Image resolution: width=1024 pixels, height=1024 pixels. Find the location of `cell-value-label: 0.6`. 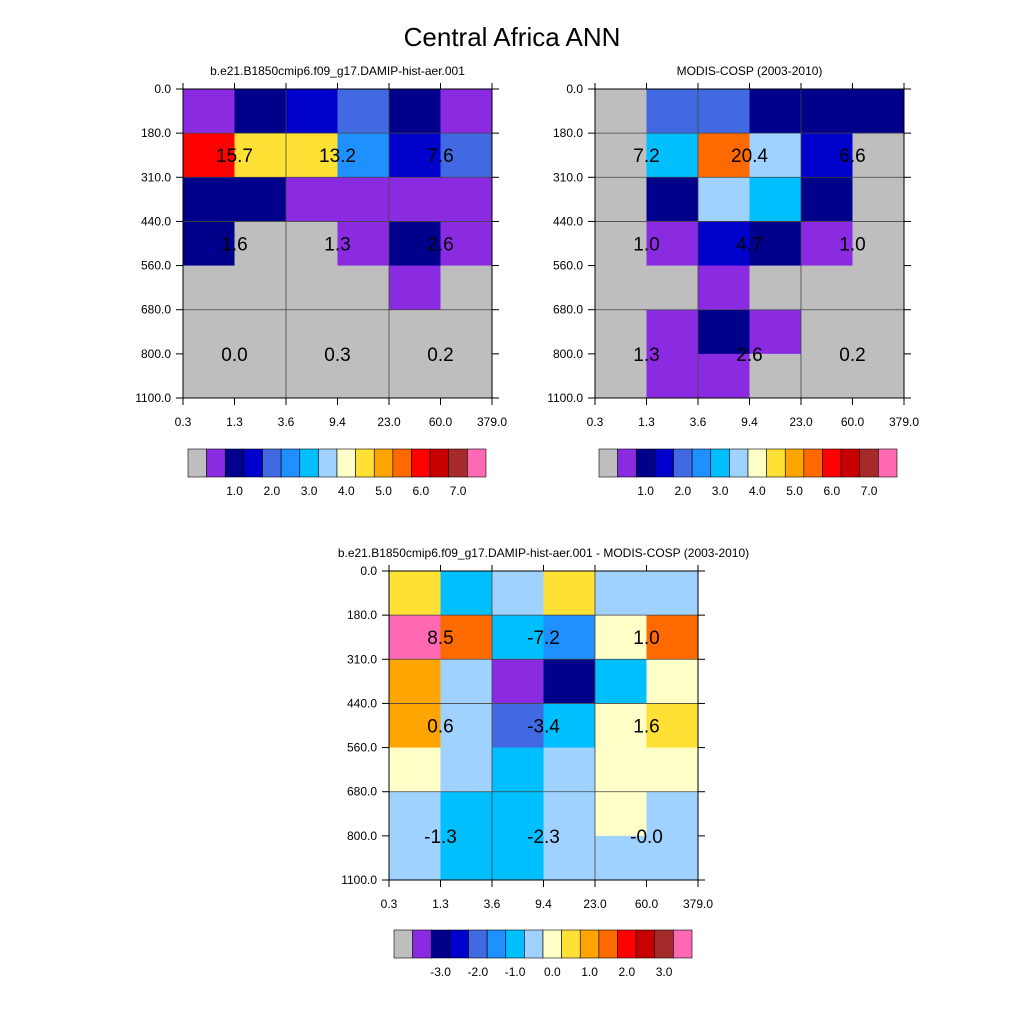

cell-value-label: 0.6 is located at coordinates (440, 727).